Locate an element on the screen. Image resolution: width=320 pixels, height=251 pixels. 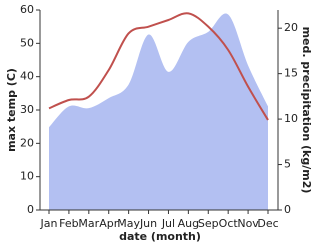
y2-tick-label: 15 is located at coordinates (291, 73).